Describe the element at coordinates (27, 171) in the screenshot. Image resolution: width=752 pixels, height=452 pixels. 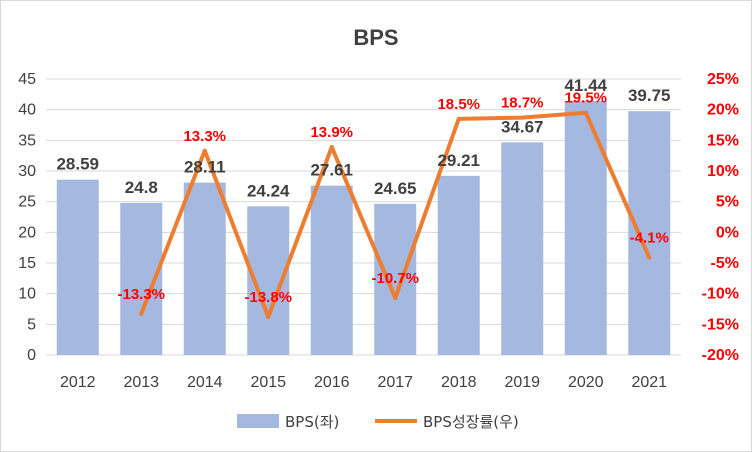
I see `left-tick-label: 30` at that location.